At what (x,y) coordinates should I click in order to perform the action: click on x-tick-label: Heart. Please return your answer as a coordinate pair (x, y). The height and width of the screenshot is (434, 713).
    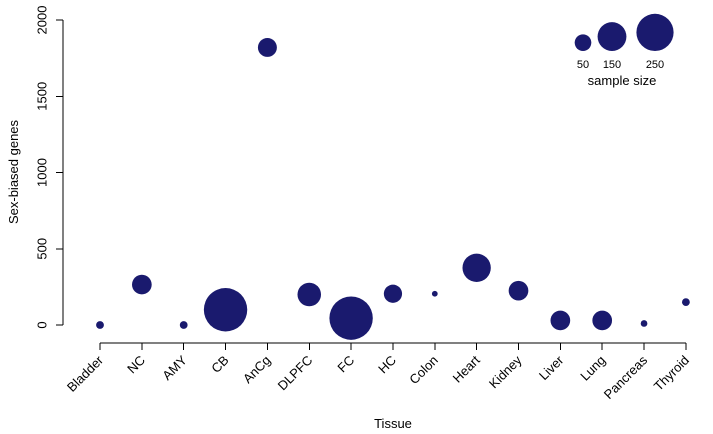
    Looking at the image, I should click on (466, 368).